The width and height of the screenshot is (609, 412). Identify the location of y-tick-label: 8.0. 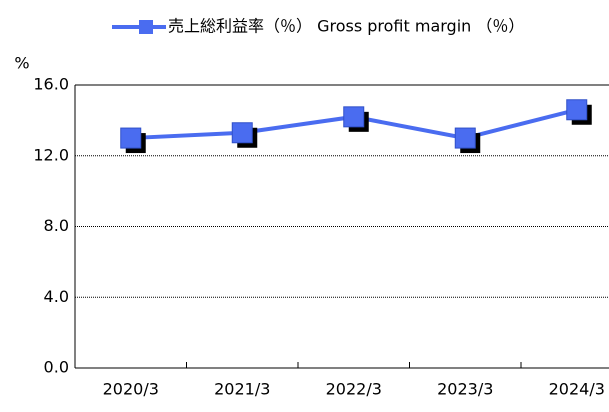
(56, 225).